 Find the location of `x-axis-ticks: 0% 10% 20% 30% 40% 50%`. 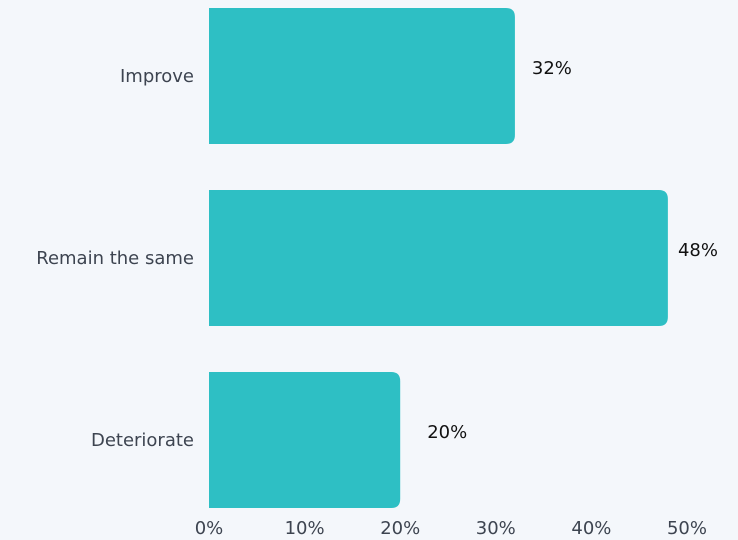

x-axis-ticks: 0% 10% 20% 30% 40% 50% is located at coordinates (451, 528).